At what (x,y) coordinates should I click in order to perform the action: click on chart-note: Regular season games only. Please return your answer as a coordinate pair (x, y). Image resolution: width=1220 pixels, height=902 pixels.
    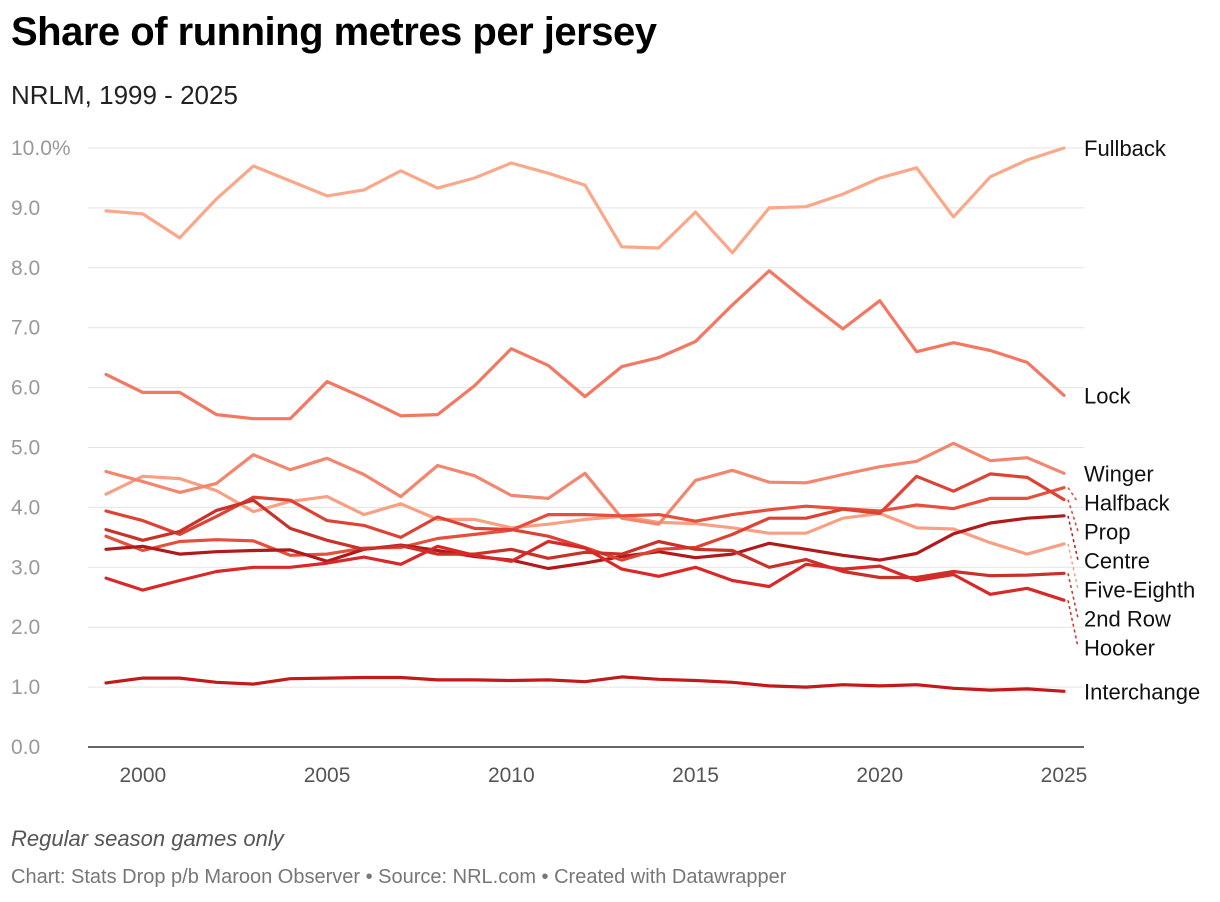
    Looking at the image, I should click on (147, 838).